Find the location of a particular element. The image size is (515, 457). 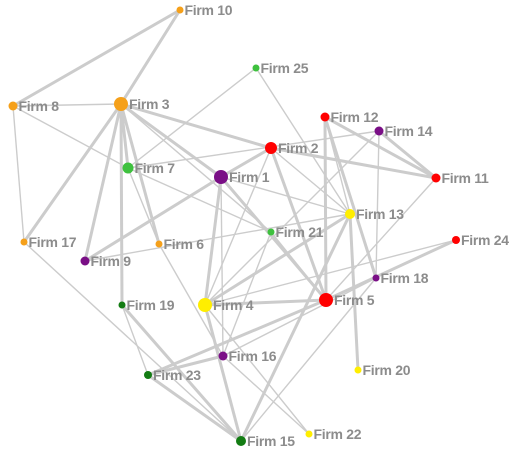

node-label-firm-8: Firm 8 is located at coordinates (39, 106).